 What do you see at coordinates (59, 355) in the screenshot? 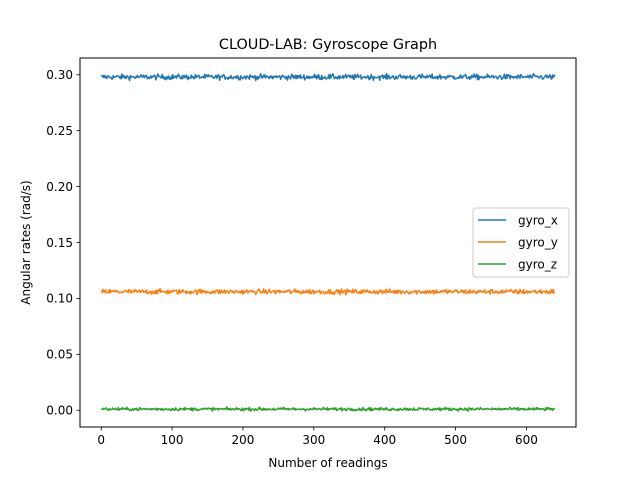
I see `y-tick-label: 0.05` at bounding box center [59, 355].